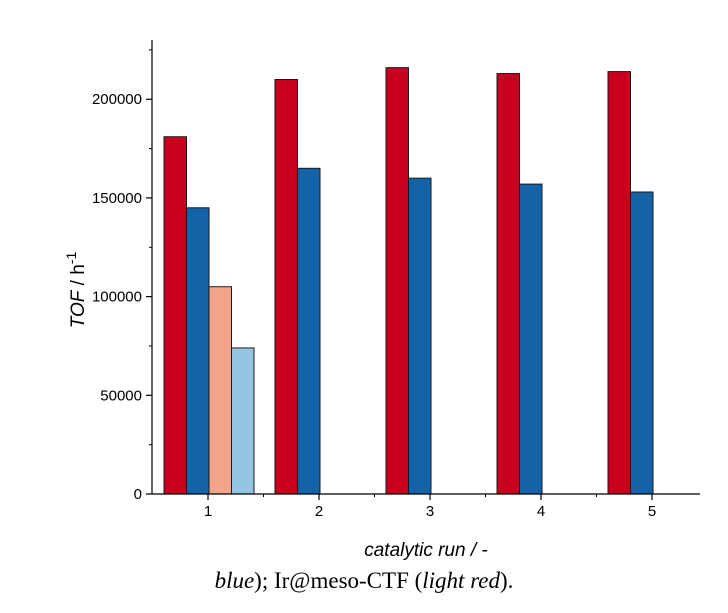  I want to click on x-axis-title: catalytic run / -, so click(426, 550).